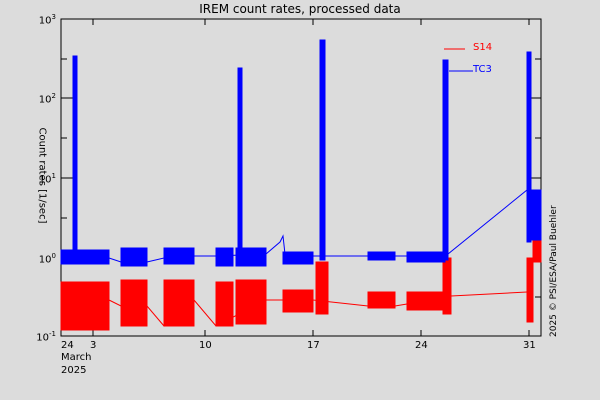  I want to click on x-axis-year: 2025, so click(74, 370).